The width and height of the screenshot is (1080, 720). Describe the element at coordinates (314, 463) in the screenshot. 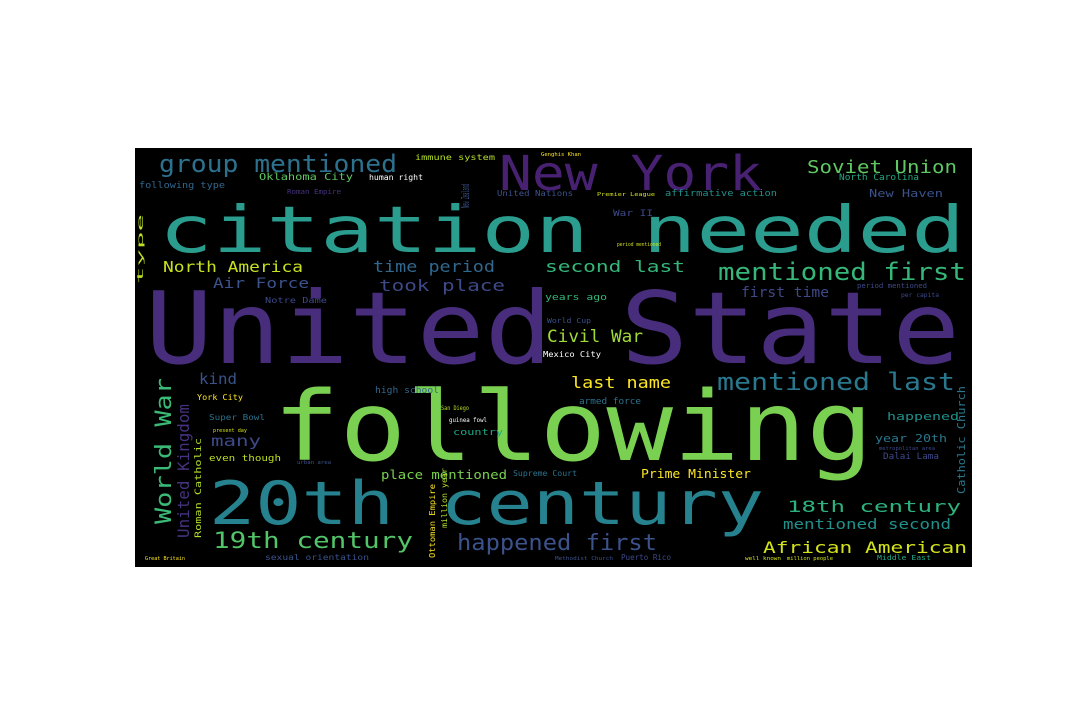

I see `word-urban-area: urban area` at that location.